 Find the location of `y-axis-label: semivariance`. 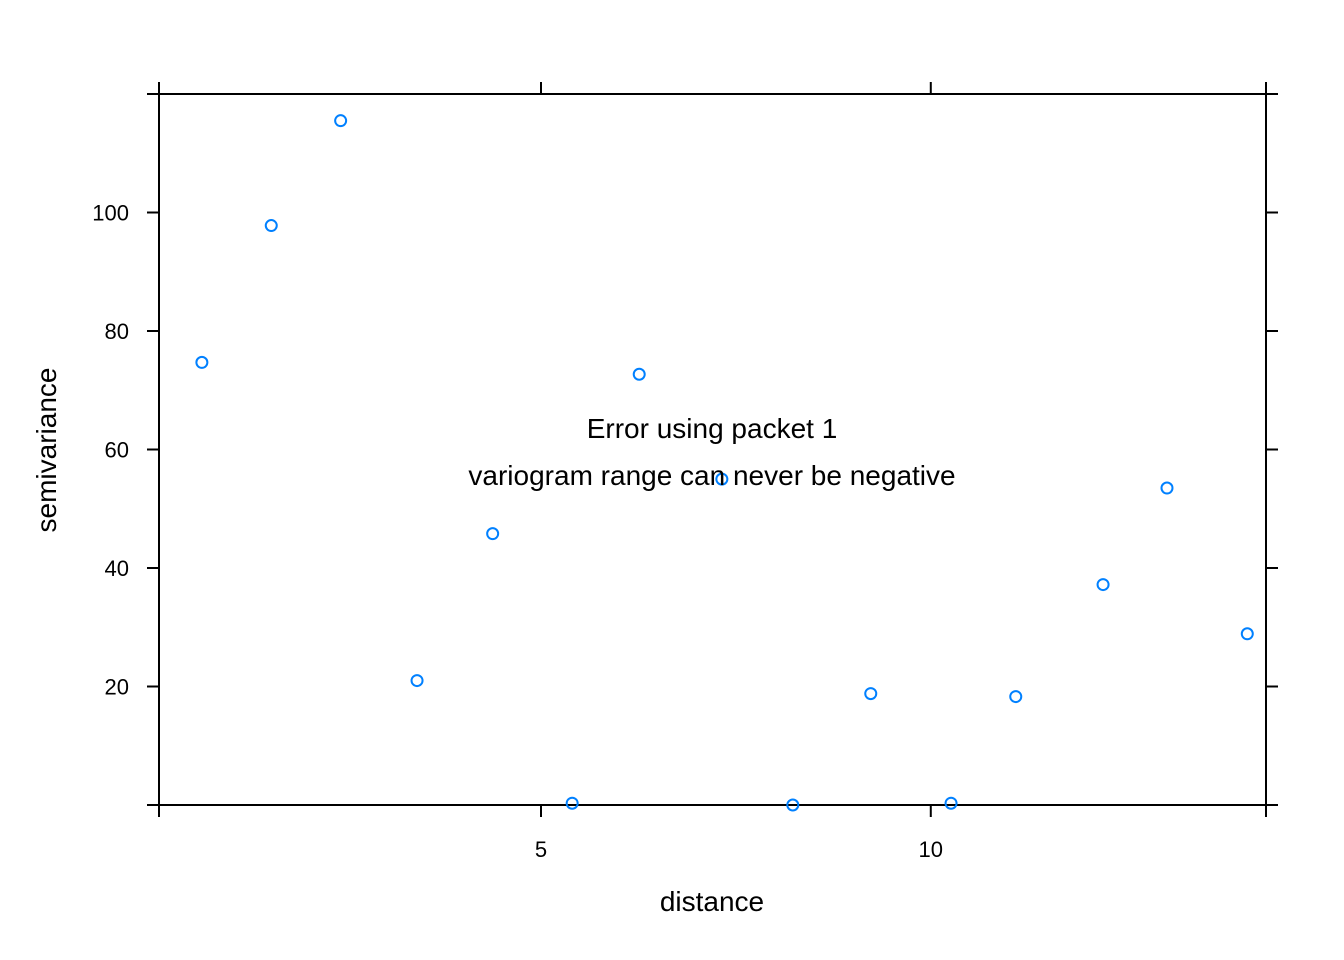

y-axis-label: semivariance is located at coordinates (46, 450).